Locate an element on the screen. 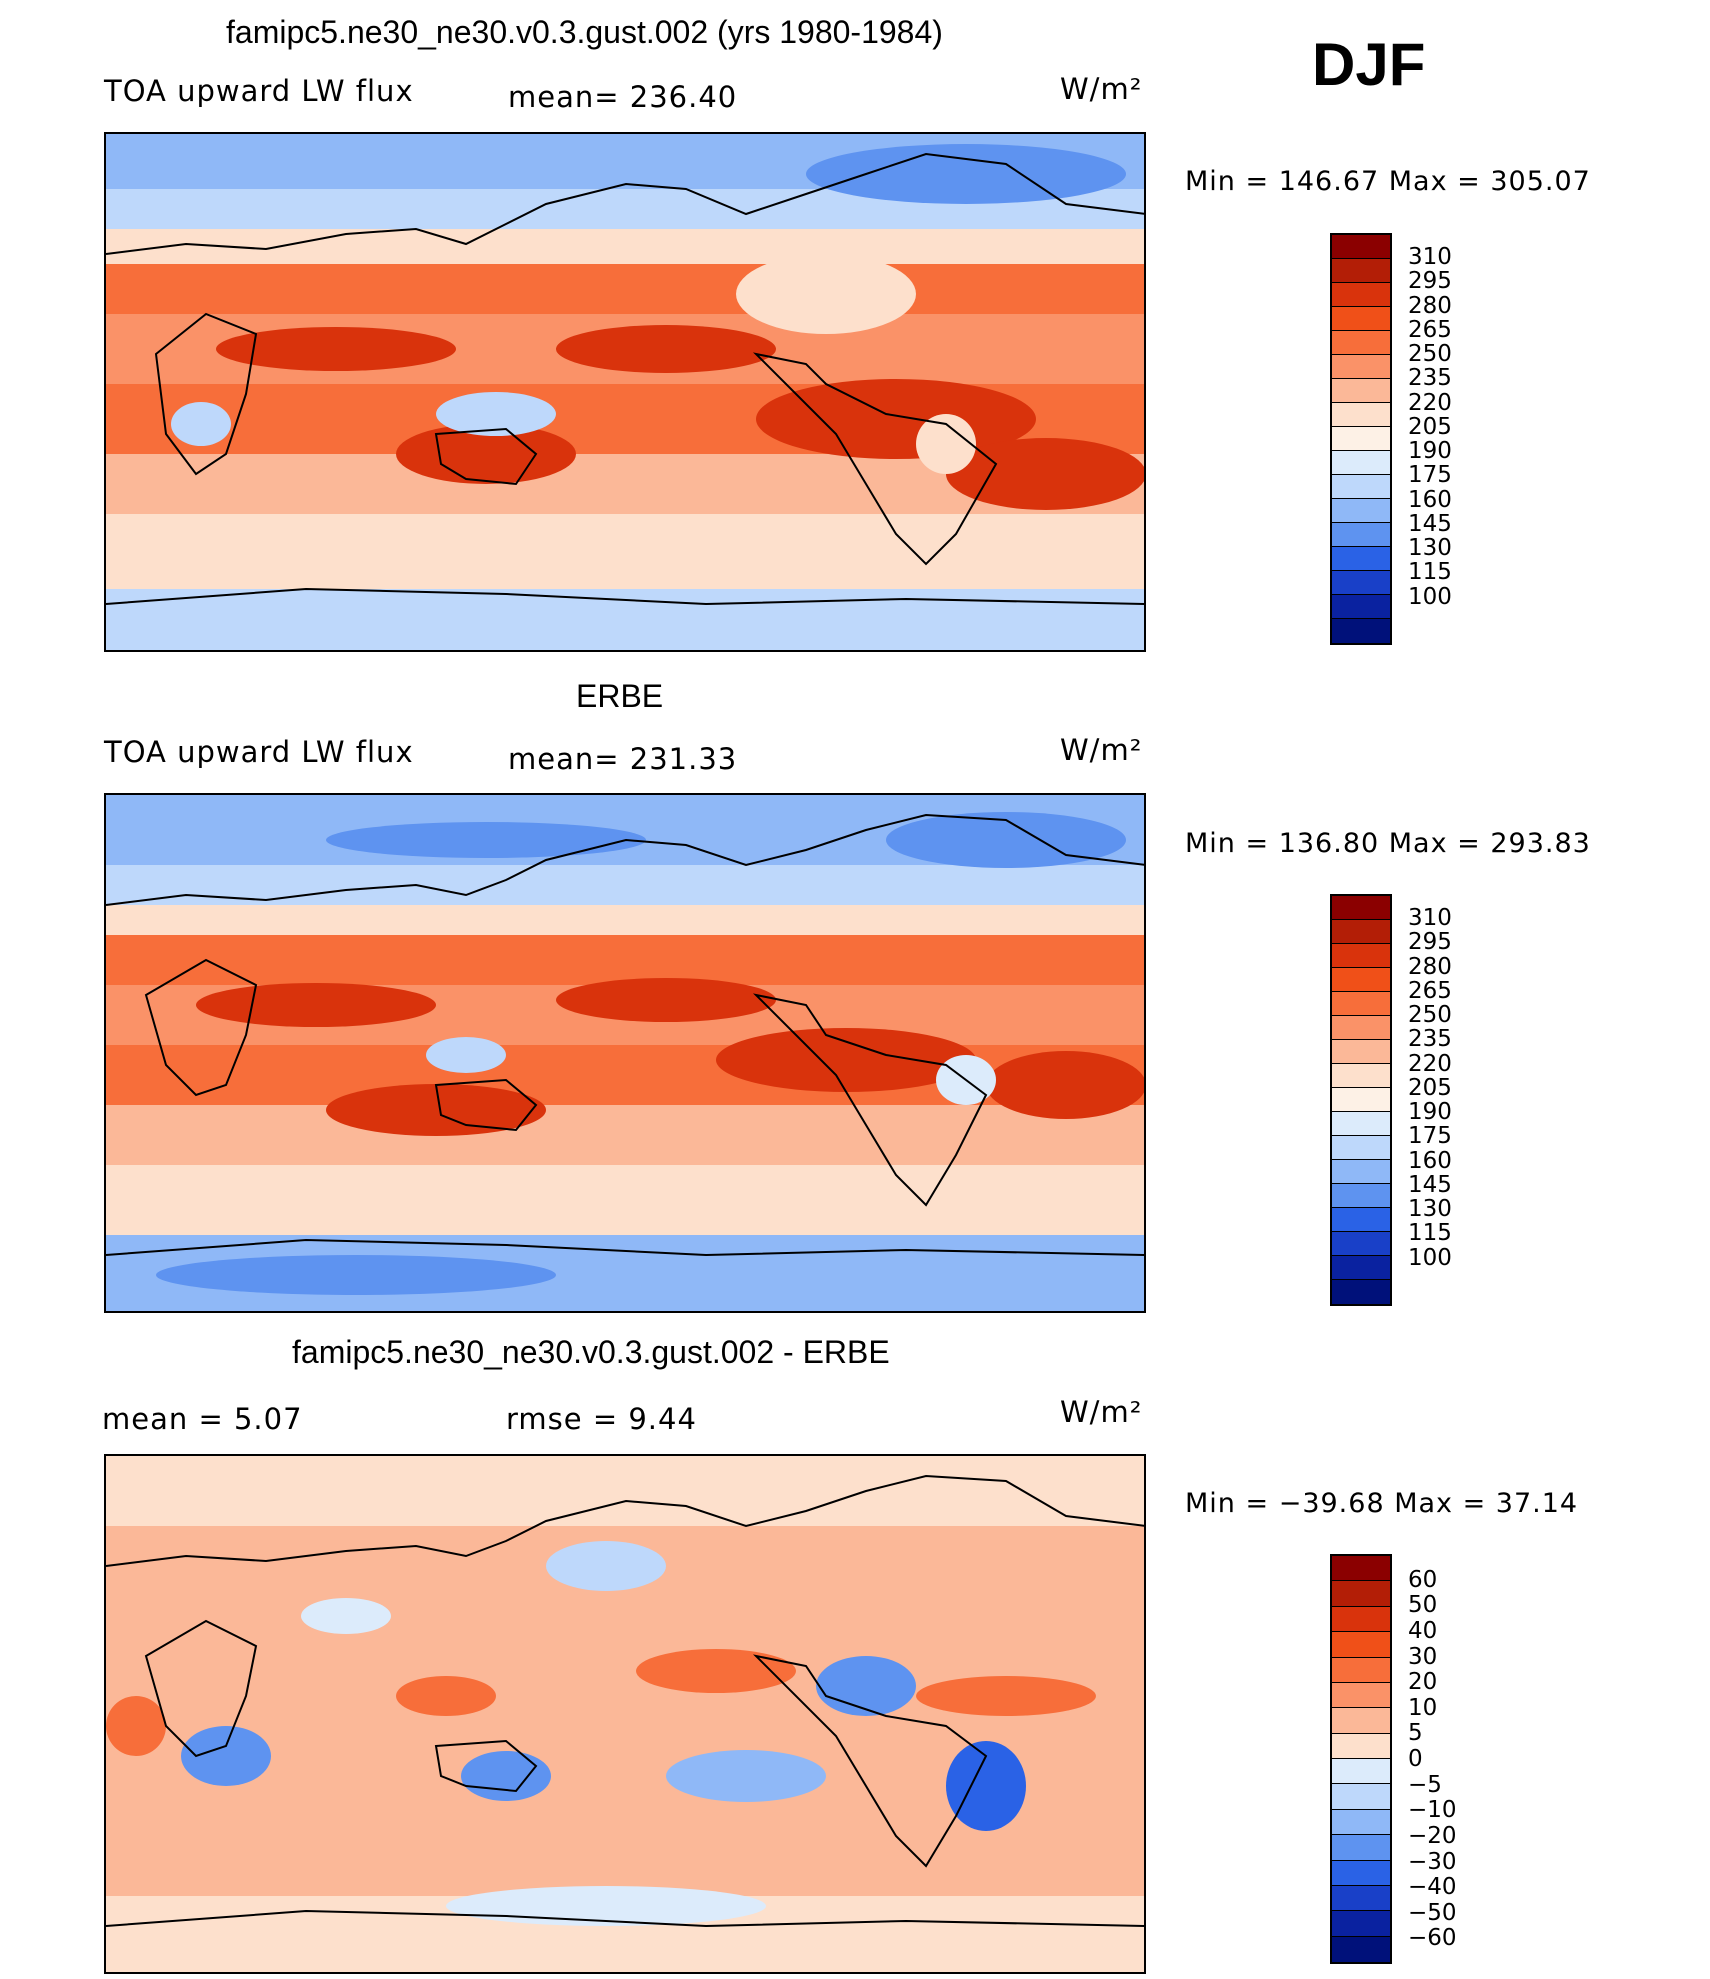 This screenshot has width=1710, height=1979. colorbar-tick-label: 310 is located at coordinates (1430, 918).